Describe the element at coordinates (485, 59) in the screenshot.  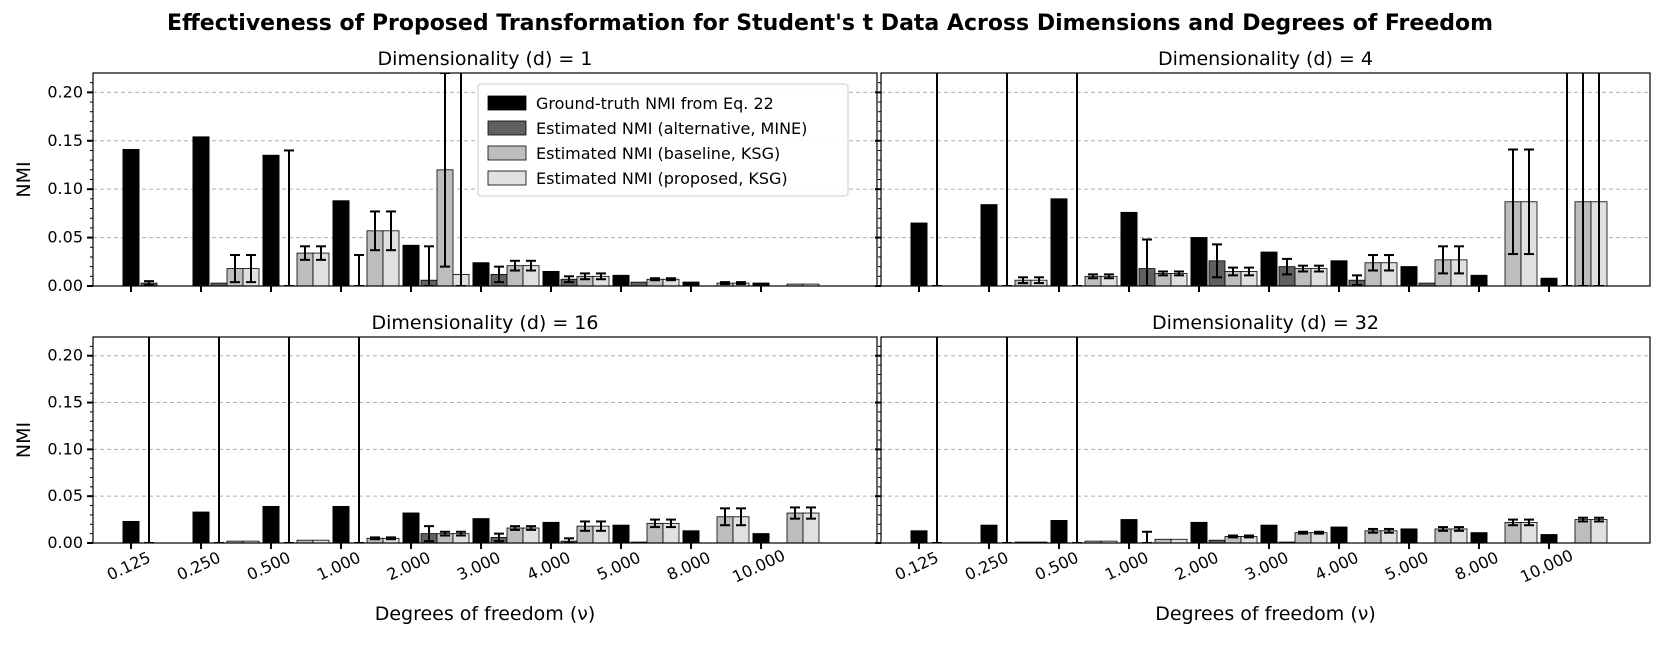
I see `panel-title: Dimensionality (d) = 1` at that location.